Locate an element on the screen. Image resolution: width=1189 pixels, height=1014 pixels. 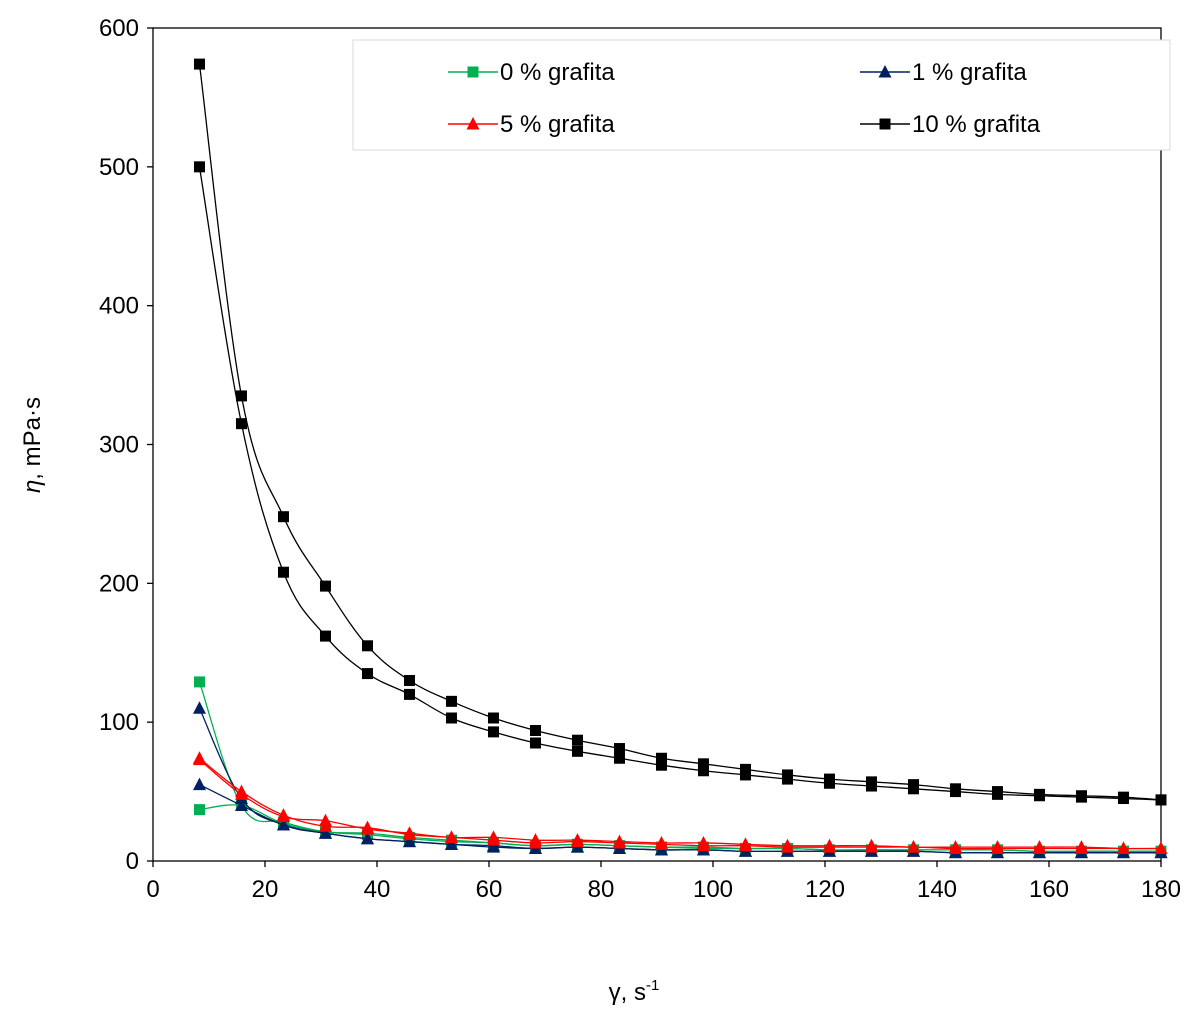
x-axis-label: γ, s-1 is located at coordinates (634, 991).